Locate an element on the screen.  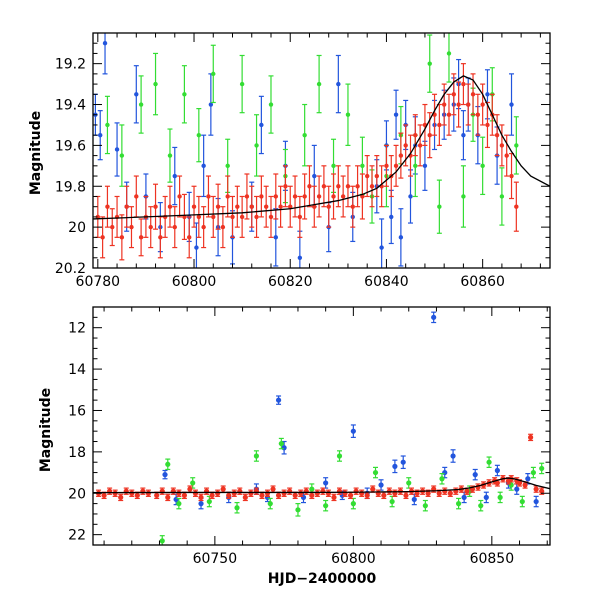
bottom-y-tick-label: 22 is located at coordinates (77, 536).